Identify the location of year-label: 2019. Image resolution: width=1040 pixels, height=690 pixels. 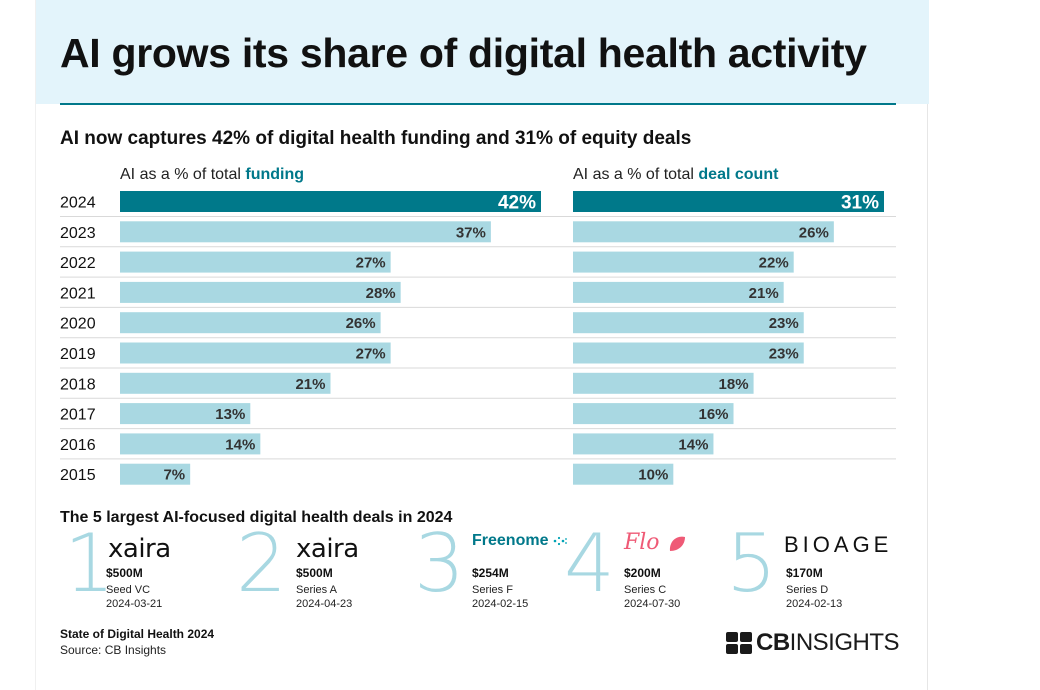
(78, 354).